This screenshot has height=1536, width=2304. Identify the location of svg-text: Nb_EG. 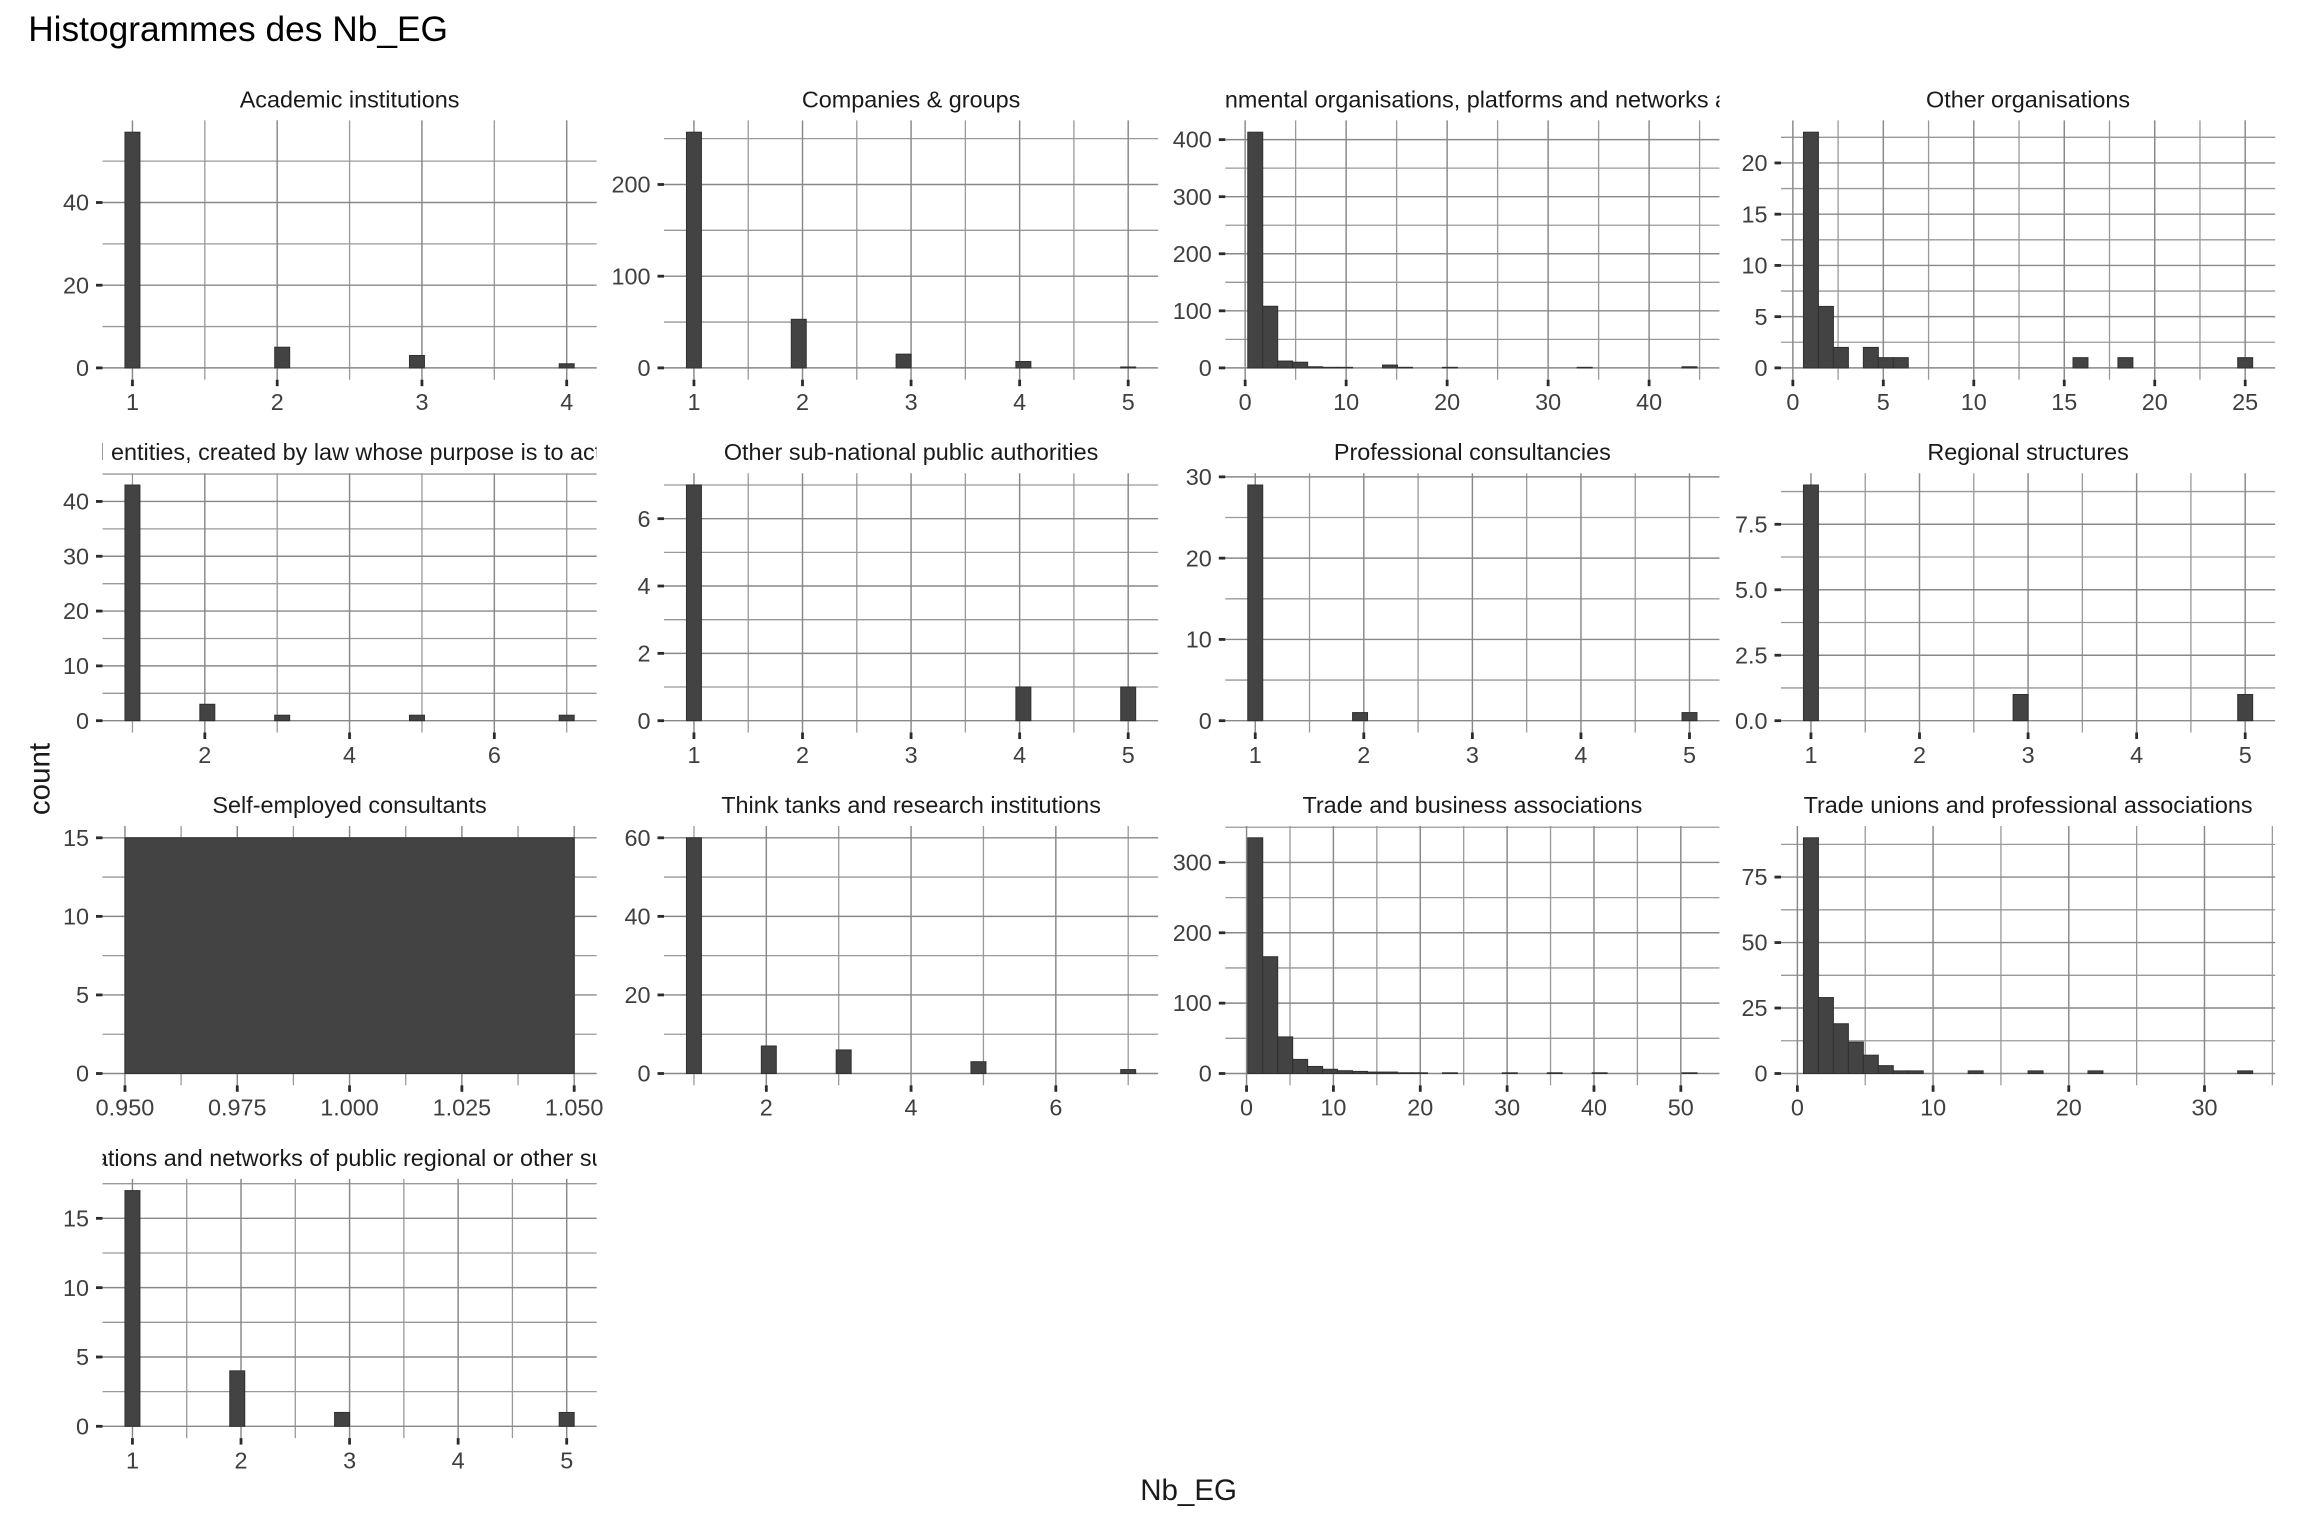
(1188, 1490).